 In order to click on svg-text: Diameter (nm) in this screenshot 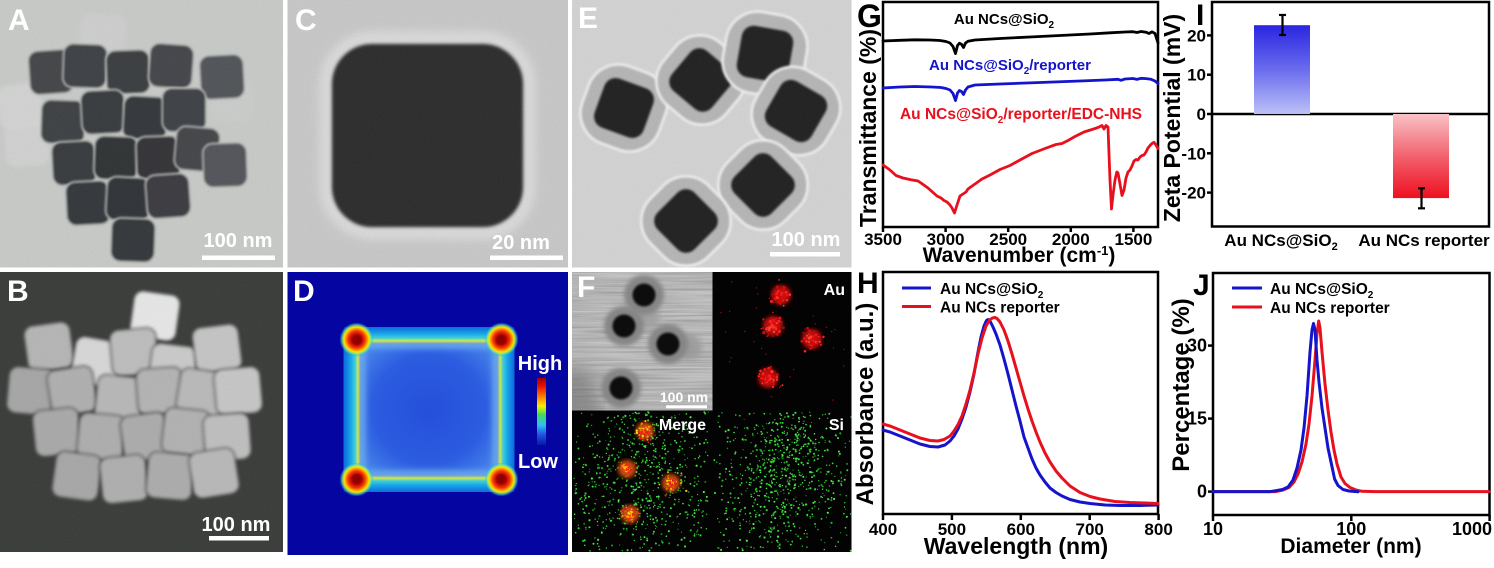, I will do `click(1350, 546)`.